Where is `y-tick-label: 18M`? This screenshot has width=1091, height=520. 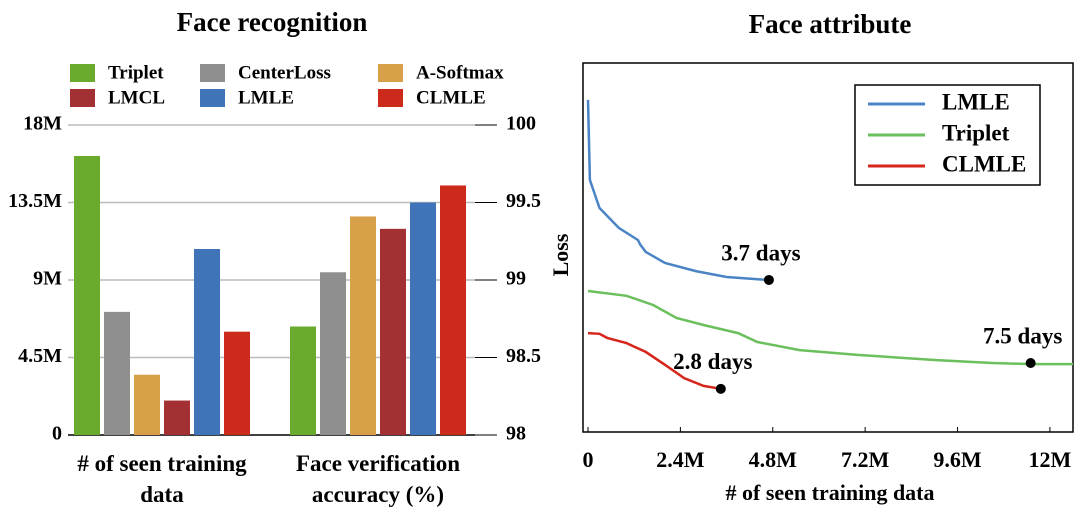 y-tick-label: 18M is located at coordinates (42, 124).